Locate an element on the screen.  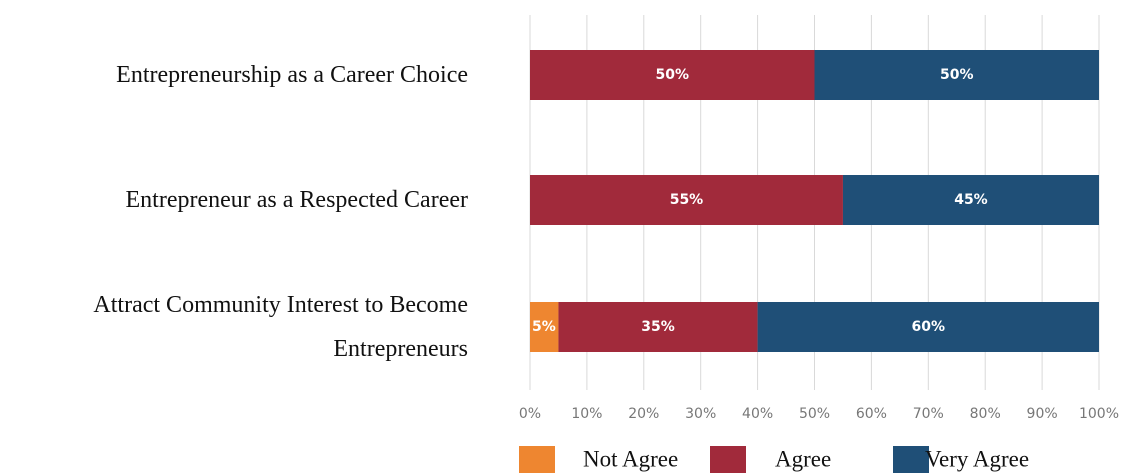
x-tick-label: 80% is located at coordinates (985, 414).